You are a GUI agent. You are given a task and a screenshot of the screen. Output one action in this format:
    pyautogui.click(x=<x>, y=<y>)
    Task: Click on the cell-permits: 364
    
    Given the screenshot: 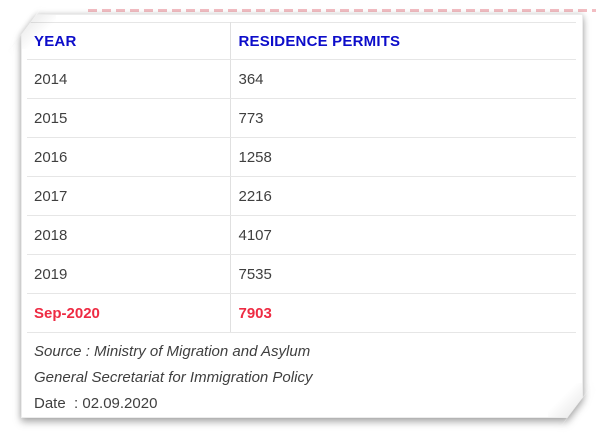 What is the action you would take?
    pyautogui.click(x=403, y=79)
    